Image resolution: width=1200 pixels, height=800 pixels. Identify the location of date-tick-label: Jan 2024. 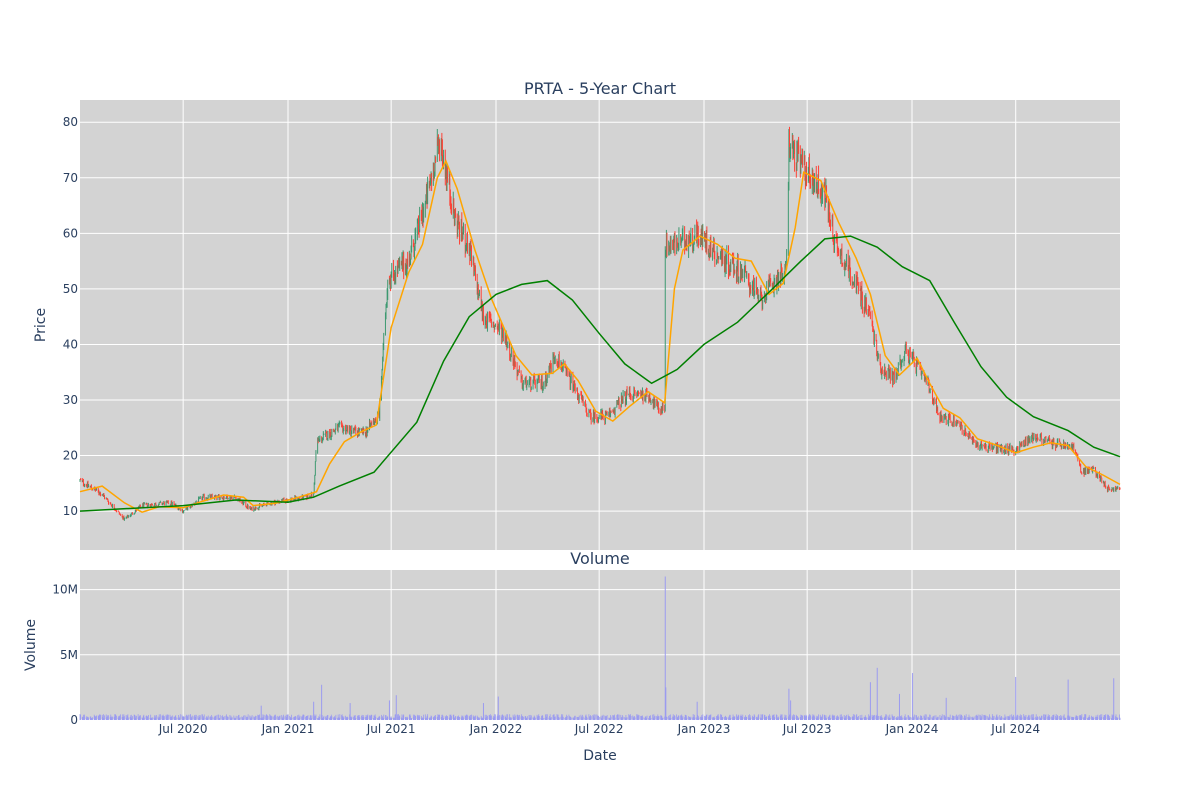
(912, 729).